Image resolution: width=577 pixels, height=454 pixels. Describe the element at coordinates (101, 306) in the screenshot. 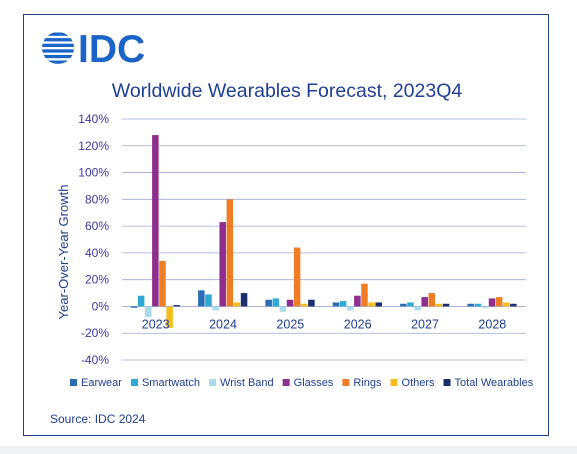

I see `y-tick-label: 0%` at that location.